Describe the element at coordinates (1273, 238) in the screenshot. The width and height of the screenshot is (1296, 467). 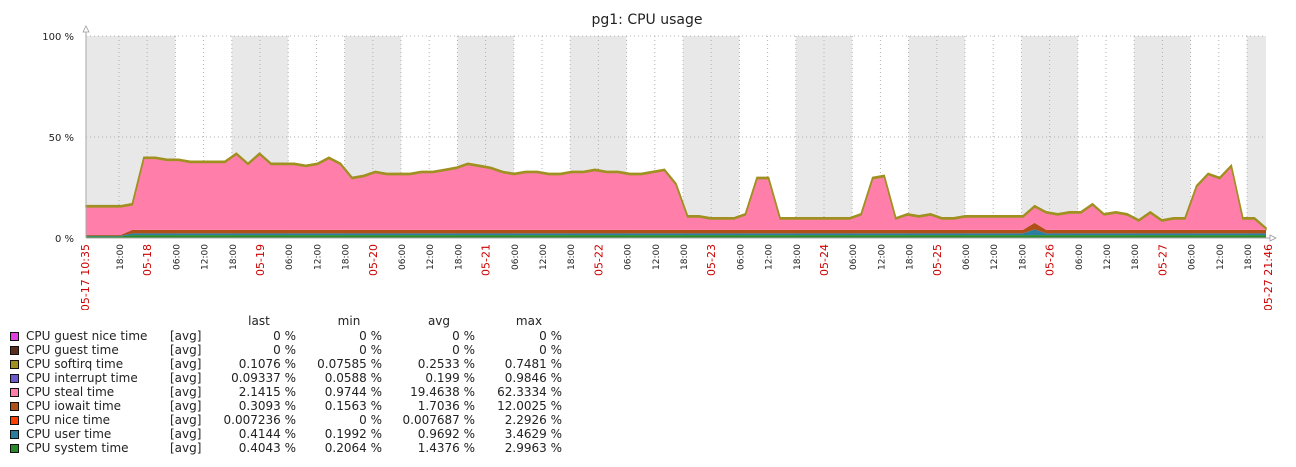
I see `x-axis-arrow` at that location.